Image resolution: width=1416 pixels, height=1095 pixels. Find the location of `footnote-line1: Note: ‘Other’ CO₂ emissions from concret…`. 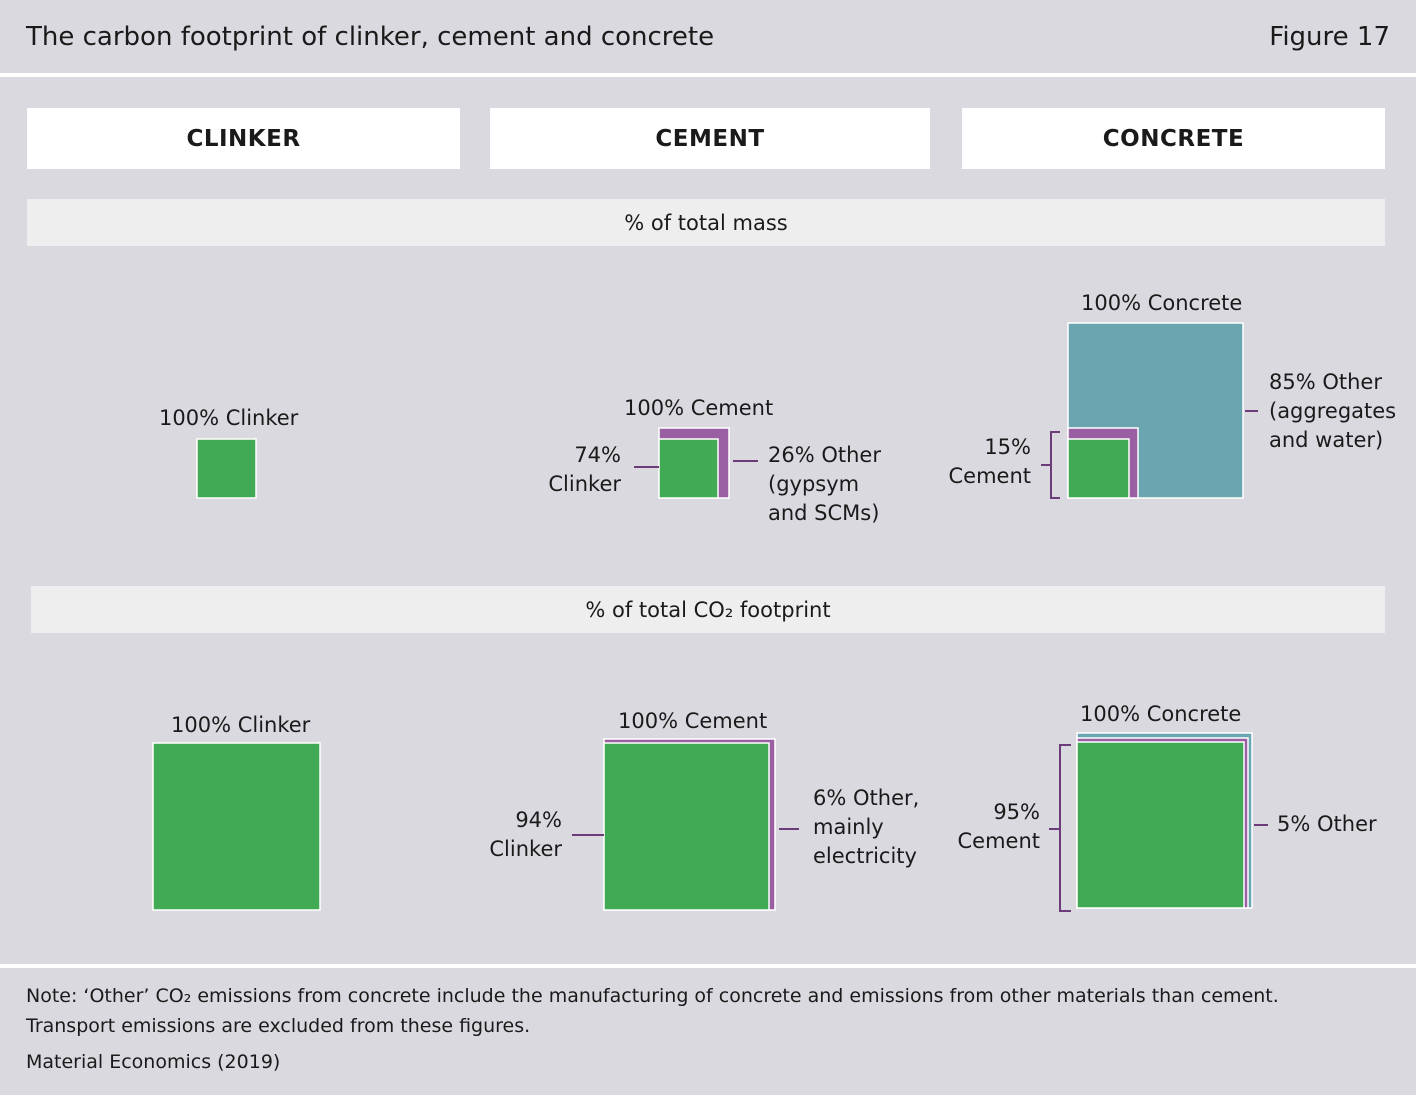

footnote-line1: Note: ‘Other’ CO₂ emissions from concret… is located at coordinates (652, 996).